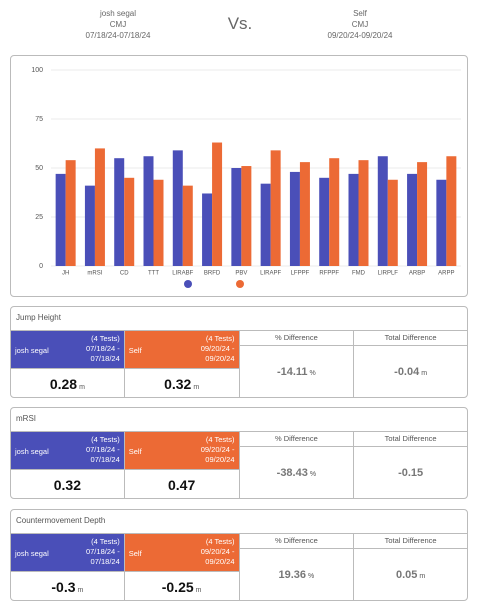 This screenshot has height=613, width=479. What do you see at coordinates (239, 420) in the screenshot?
I see `metric-title: mRSI` at bounding box center [239, 420].